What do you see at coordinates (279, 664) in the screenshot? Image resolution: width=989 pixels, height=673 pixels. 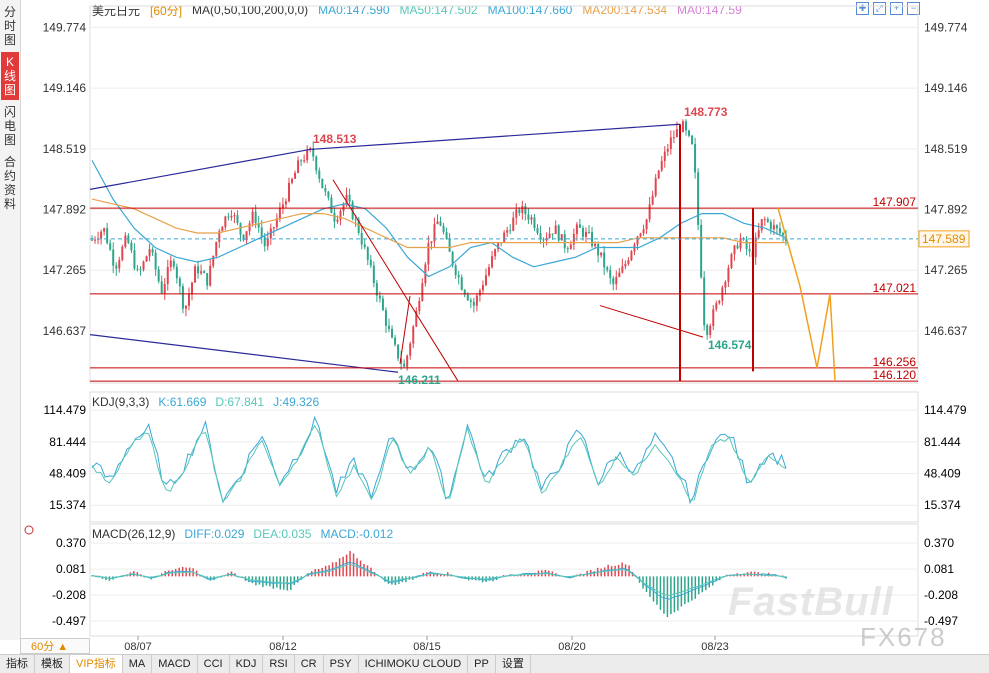 I see `indicator-tab-7: RSI` at bounding box center [279, 664].